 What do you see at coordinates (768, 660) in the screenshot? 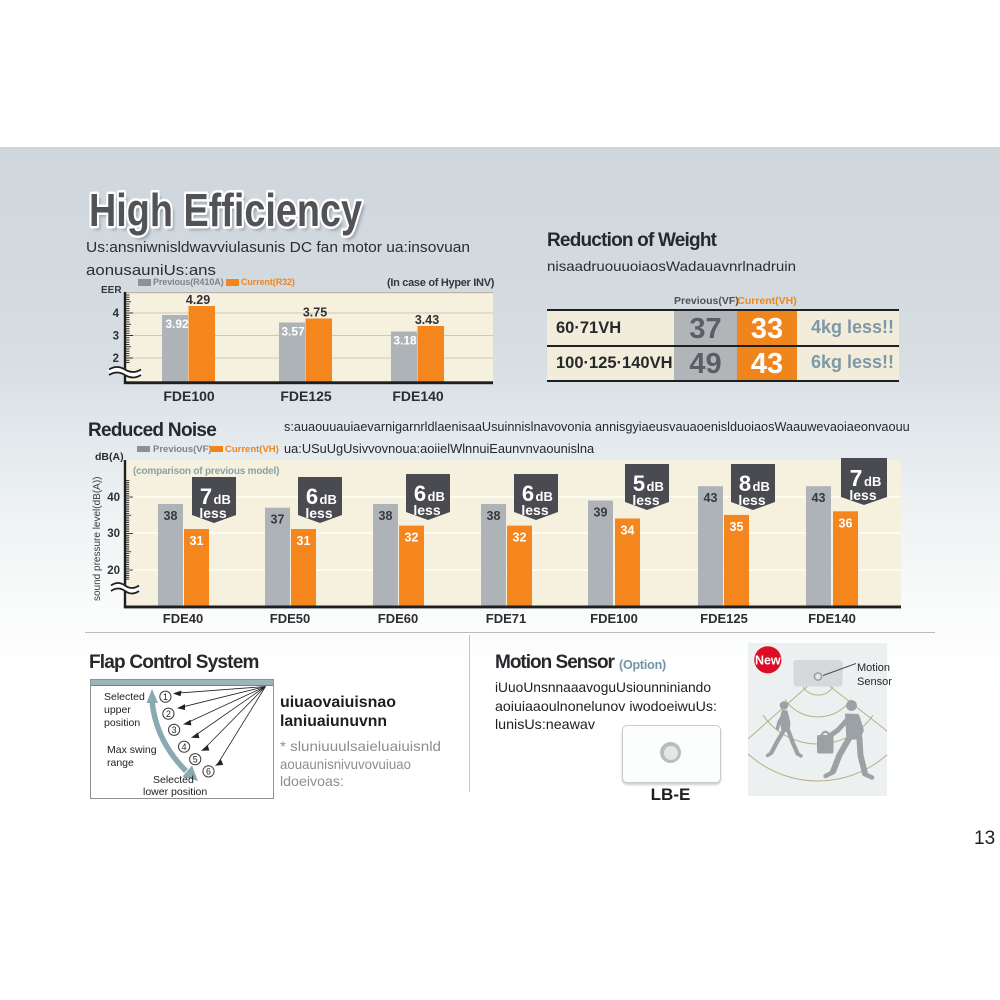
I see `svg-text: New` at bounding box center [768, 660].